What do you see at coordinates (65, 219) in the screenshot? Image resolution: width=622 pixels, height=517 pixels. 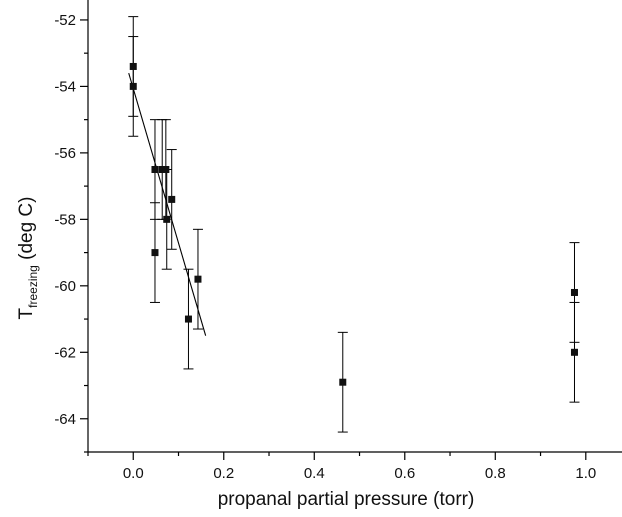 I see `y-tick-label: -58` at bounding box center [65, 219].